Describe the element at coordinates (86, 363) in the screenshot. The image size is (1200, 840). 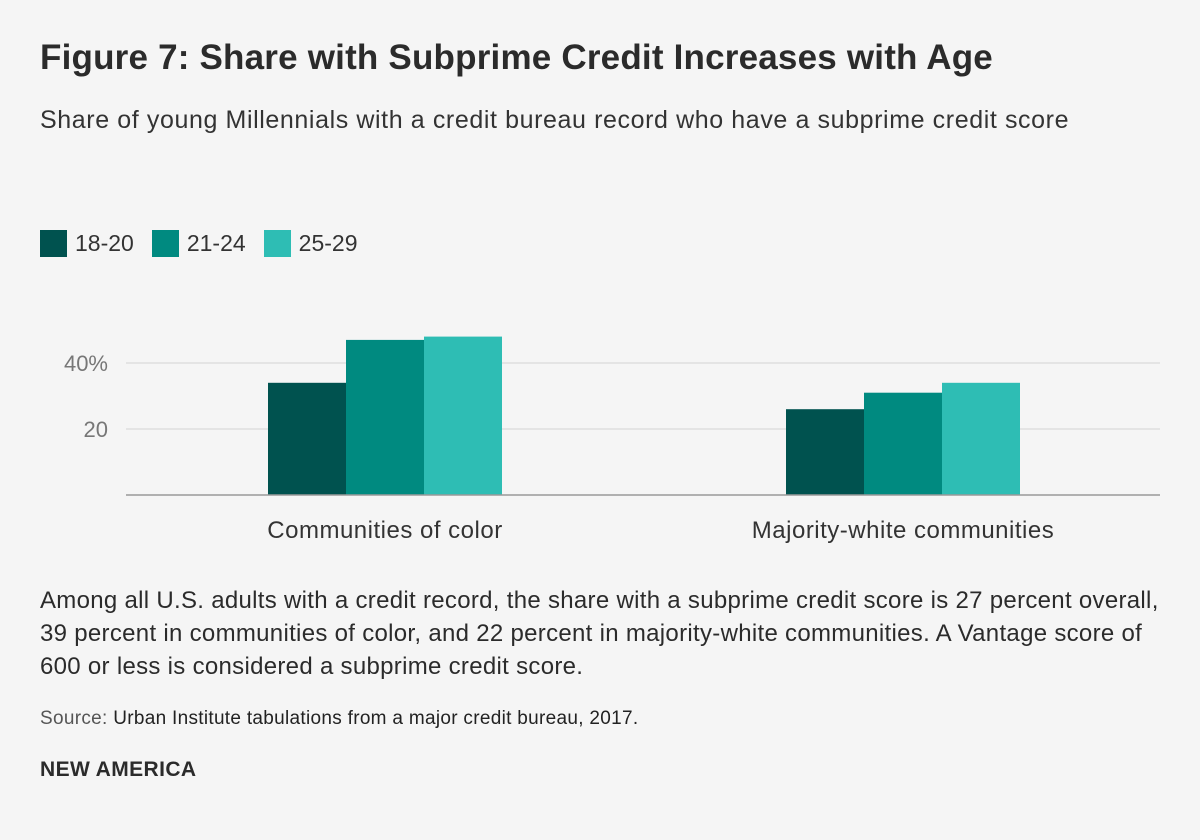
I see `y-tick-label-40: 40%` at that location.